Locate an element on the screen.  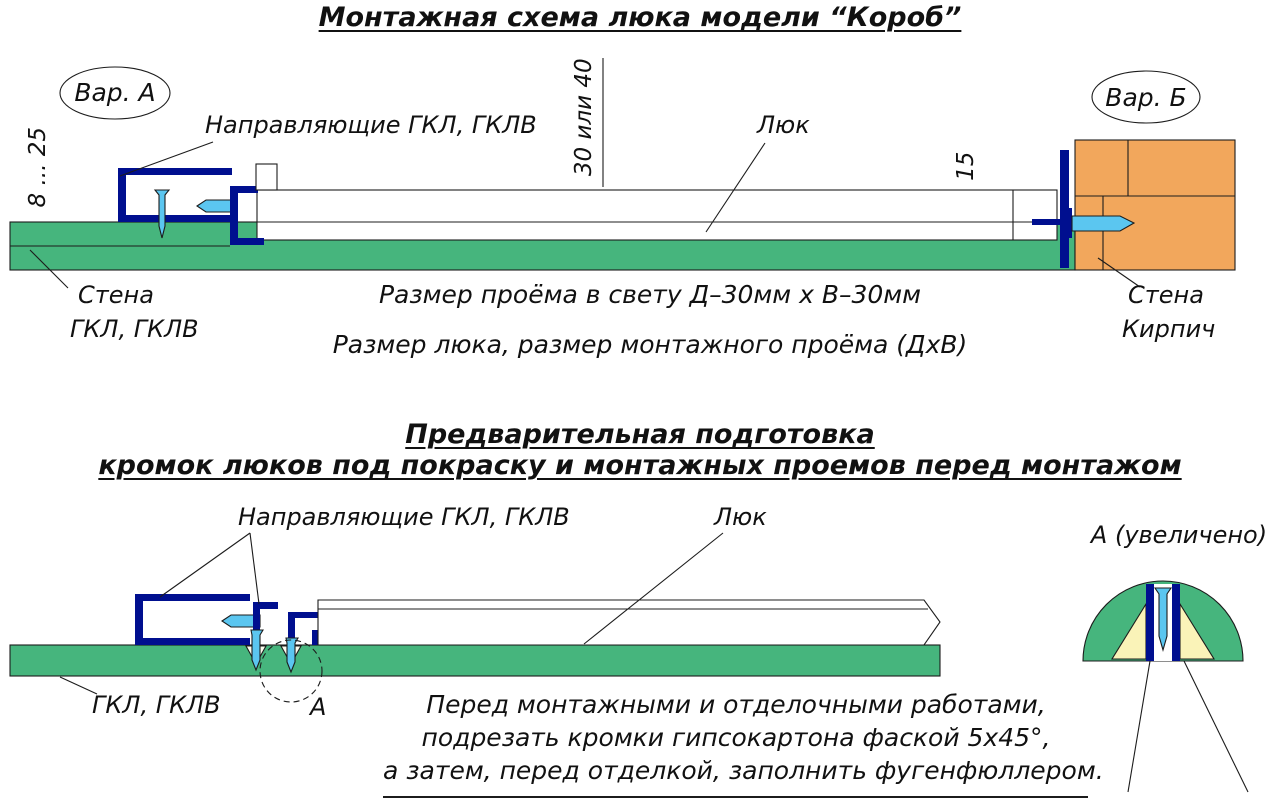
gkl-wall-leader is located at coordinates (49, 269).